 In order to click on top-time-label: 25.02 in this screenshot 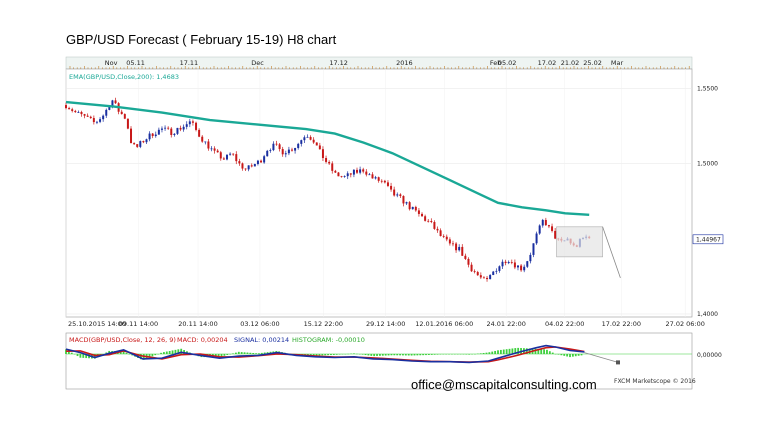, I will do `click(592, 63)`.